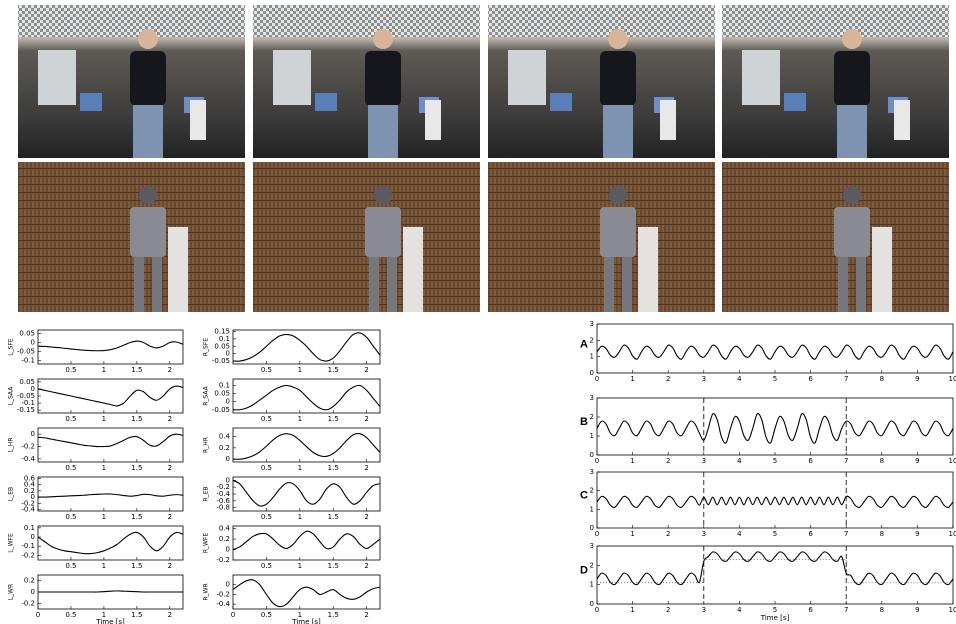 The height and width of the screenshot is (624, 956). I want to click on reference-line, so click(775, 571).